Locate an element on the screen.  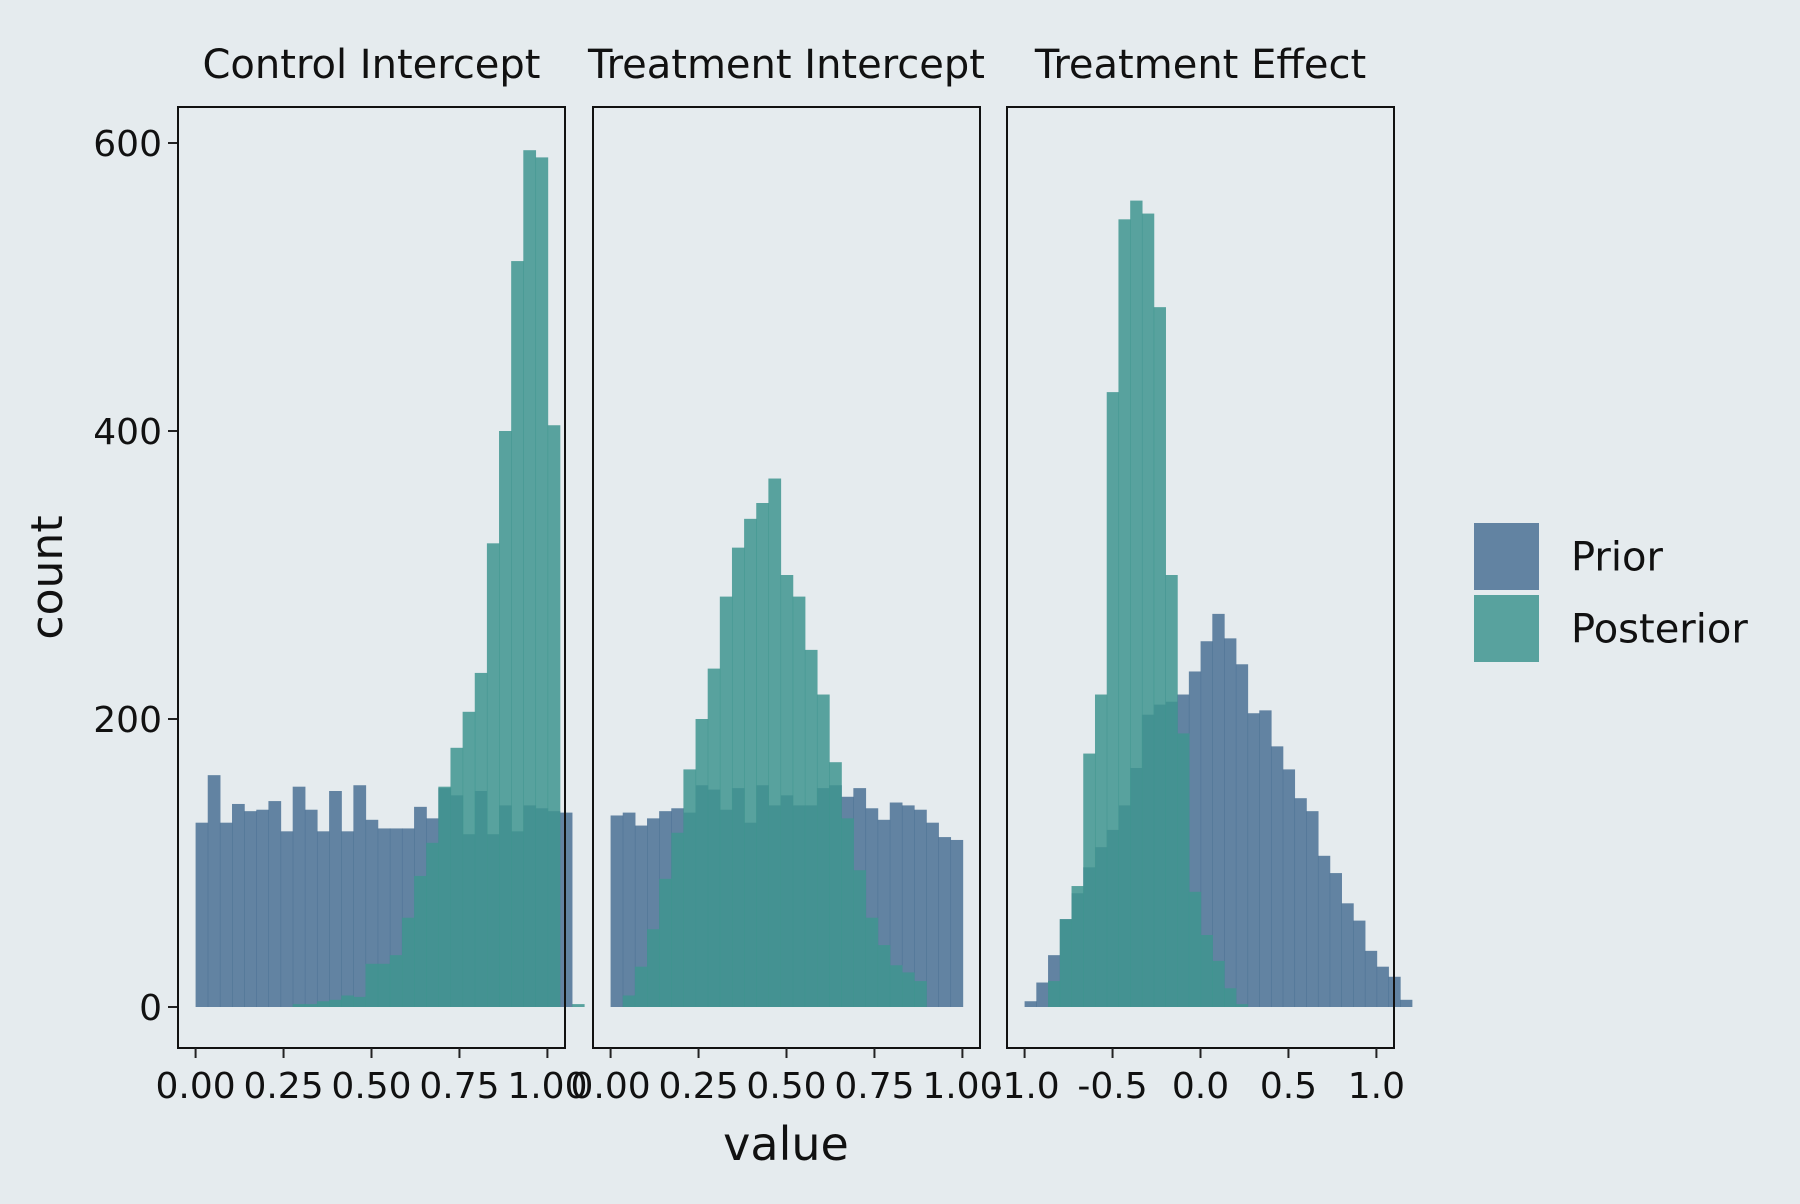
x-tick-label: 1.0 is located at coordinates (1376, 1086).